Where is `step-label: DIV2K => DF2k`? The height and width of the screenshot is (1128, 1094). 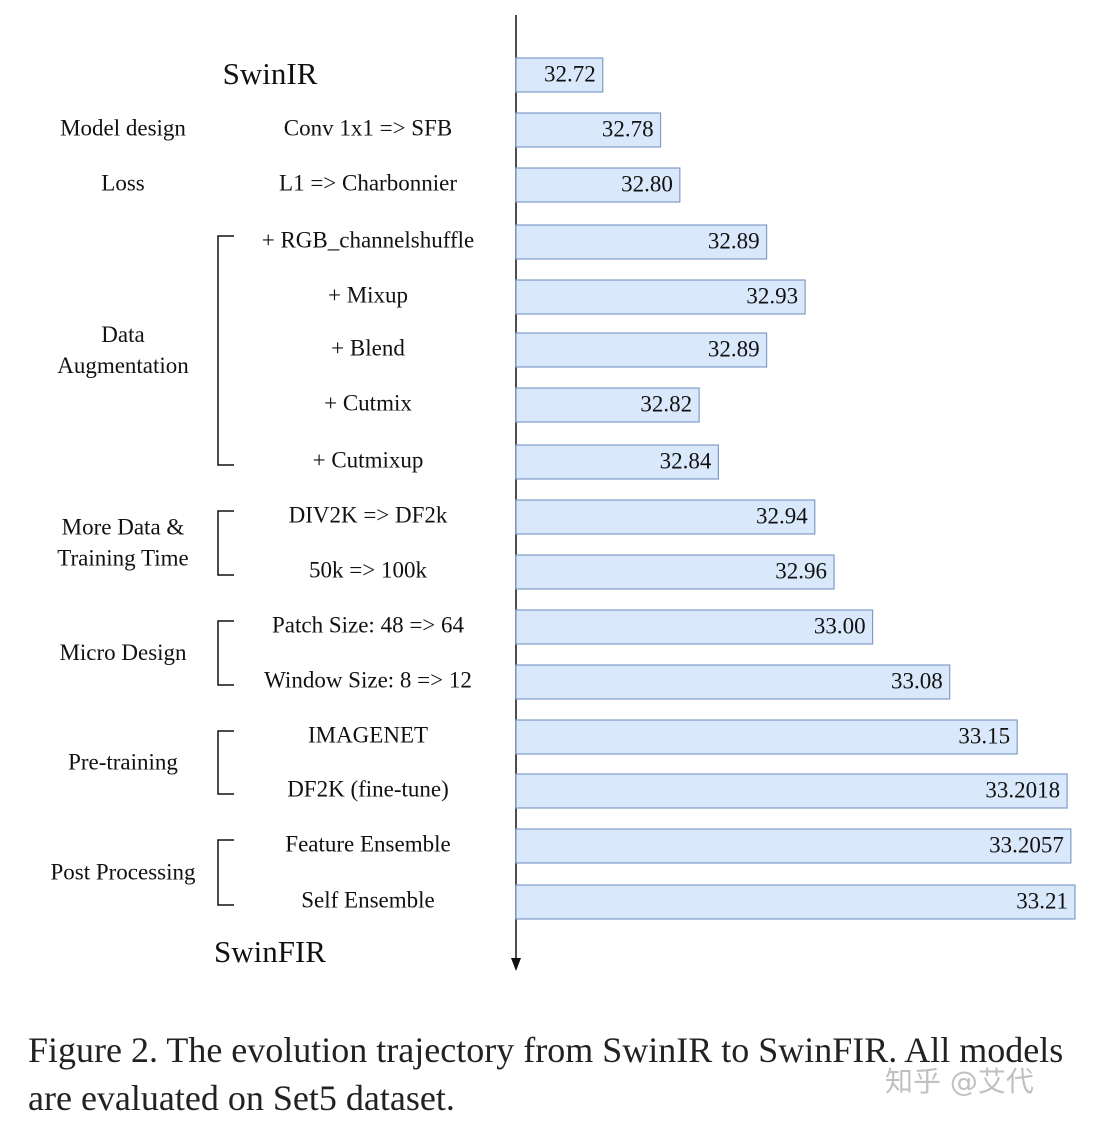
step-label: DIV2K => DF2k is located at coordinates (368, 514).